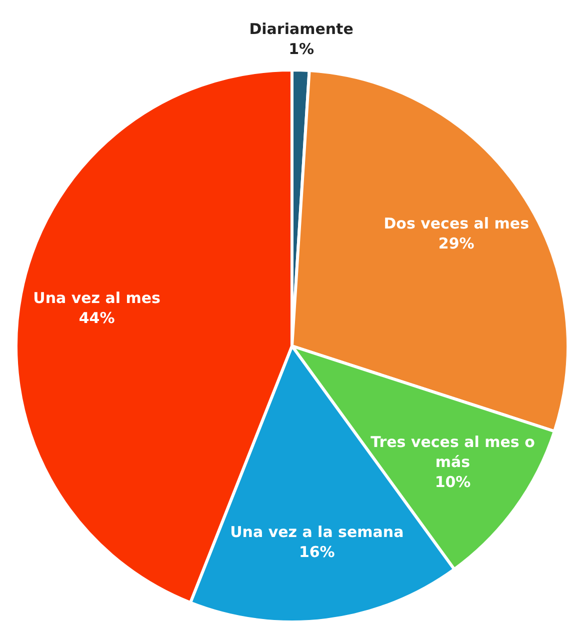 Image resolution: width=567 pixels, height=627 pixels. What do you see at coordinates (457, 223) in the screenshot?
I see `slice-label: Dos veces al mes` at bounding box center [457, 223].